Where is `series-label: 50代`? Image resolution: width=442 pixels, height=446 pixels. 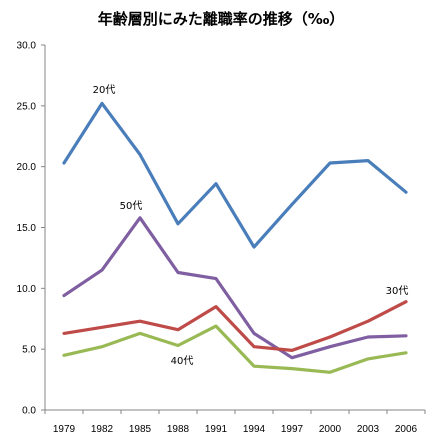 series-label: 50代 is located at coordinates (131, 206).